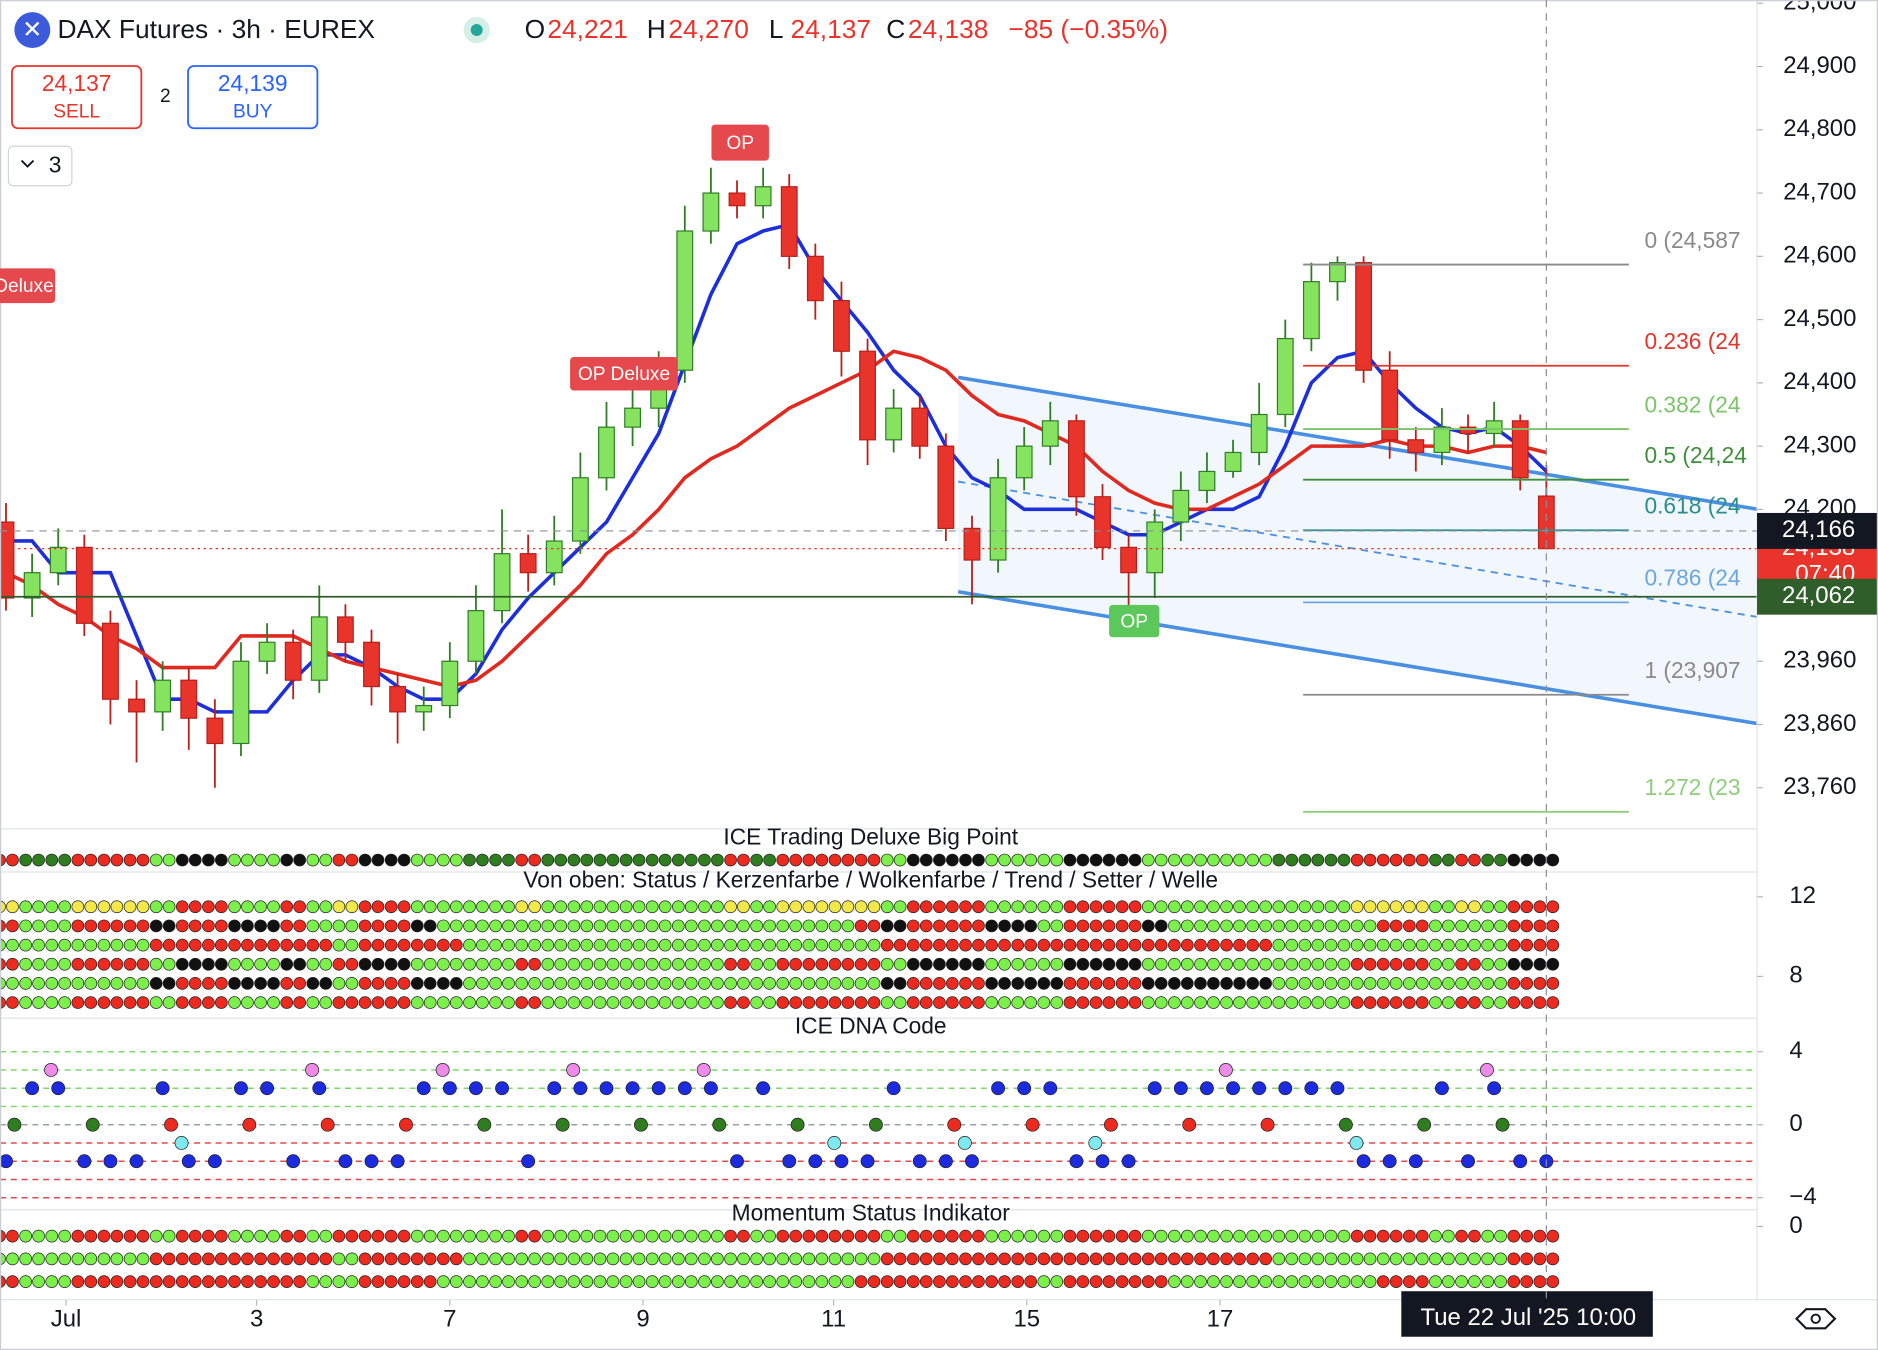  What do you see at coordinates (216, 29) in the screenshot?
I see `symbol-title: DAX Futures · 3h · EUREX` at bounding box center [216, 29].